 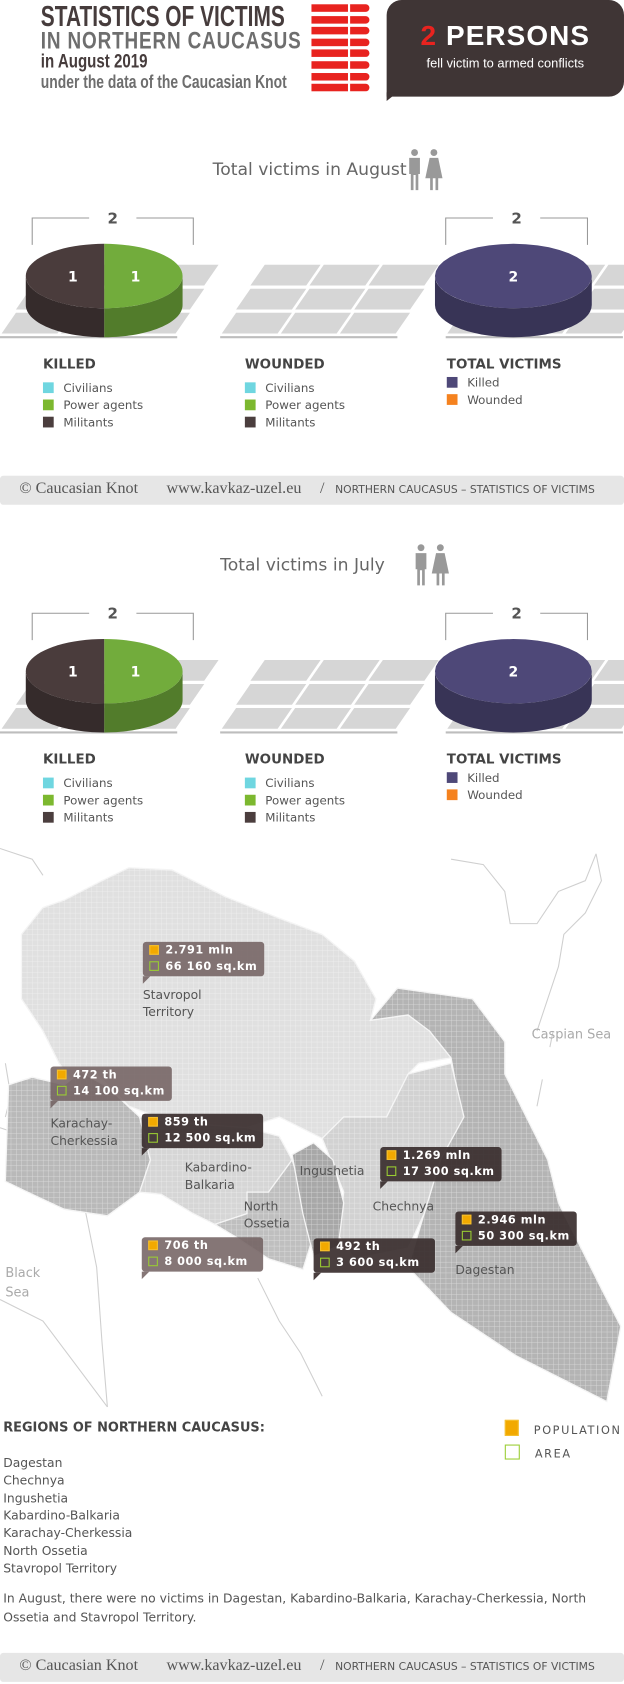 What do you see at coordinates (403, 1206) in the screenshot?
I see `region-label: Chechnya` at bounding box center [403, 1206].